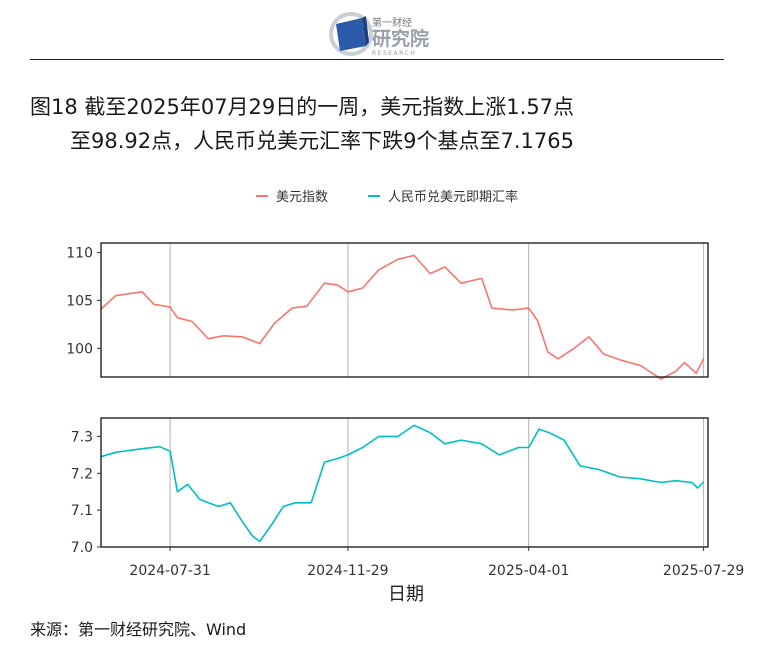 The width and height of the screenshot is (784, 670). Describe the element at coordinates (392, 22) in the screenshot. I see `logo-text-top: 第一财经` at that location.